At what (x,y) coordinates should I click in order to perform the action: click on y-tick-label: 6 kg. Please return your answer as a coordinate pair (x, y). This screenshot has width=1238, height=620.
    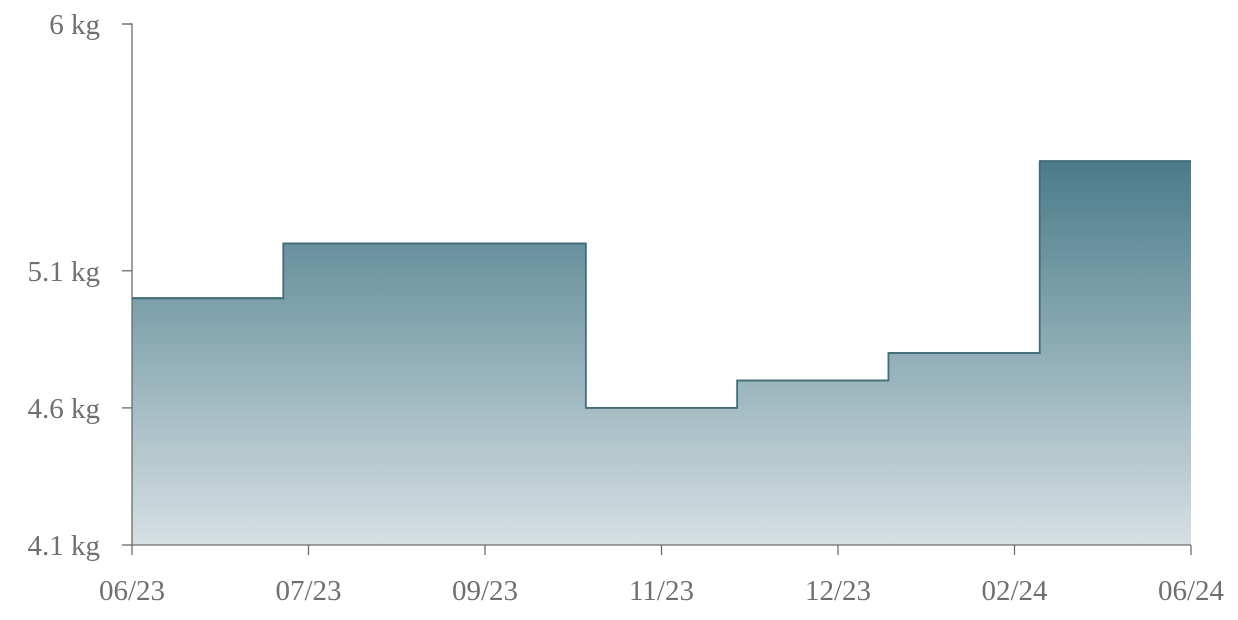
    Looking at the image, I should click on (74, 25).